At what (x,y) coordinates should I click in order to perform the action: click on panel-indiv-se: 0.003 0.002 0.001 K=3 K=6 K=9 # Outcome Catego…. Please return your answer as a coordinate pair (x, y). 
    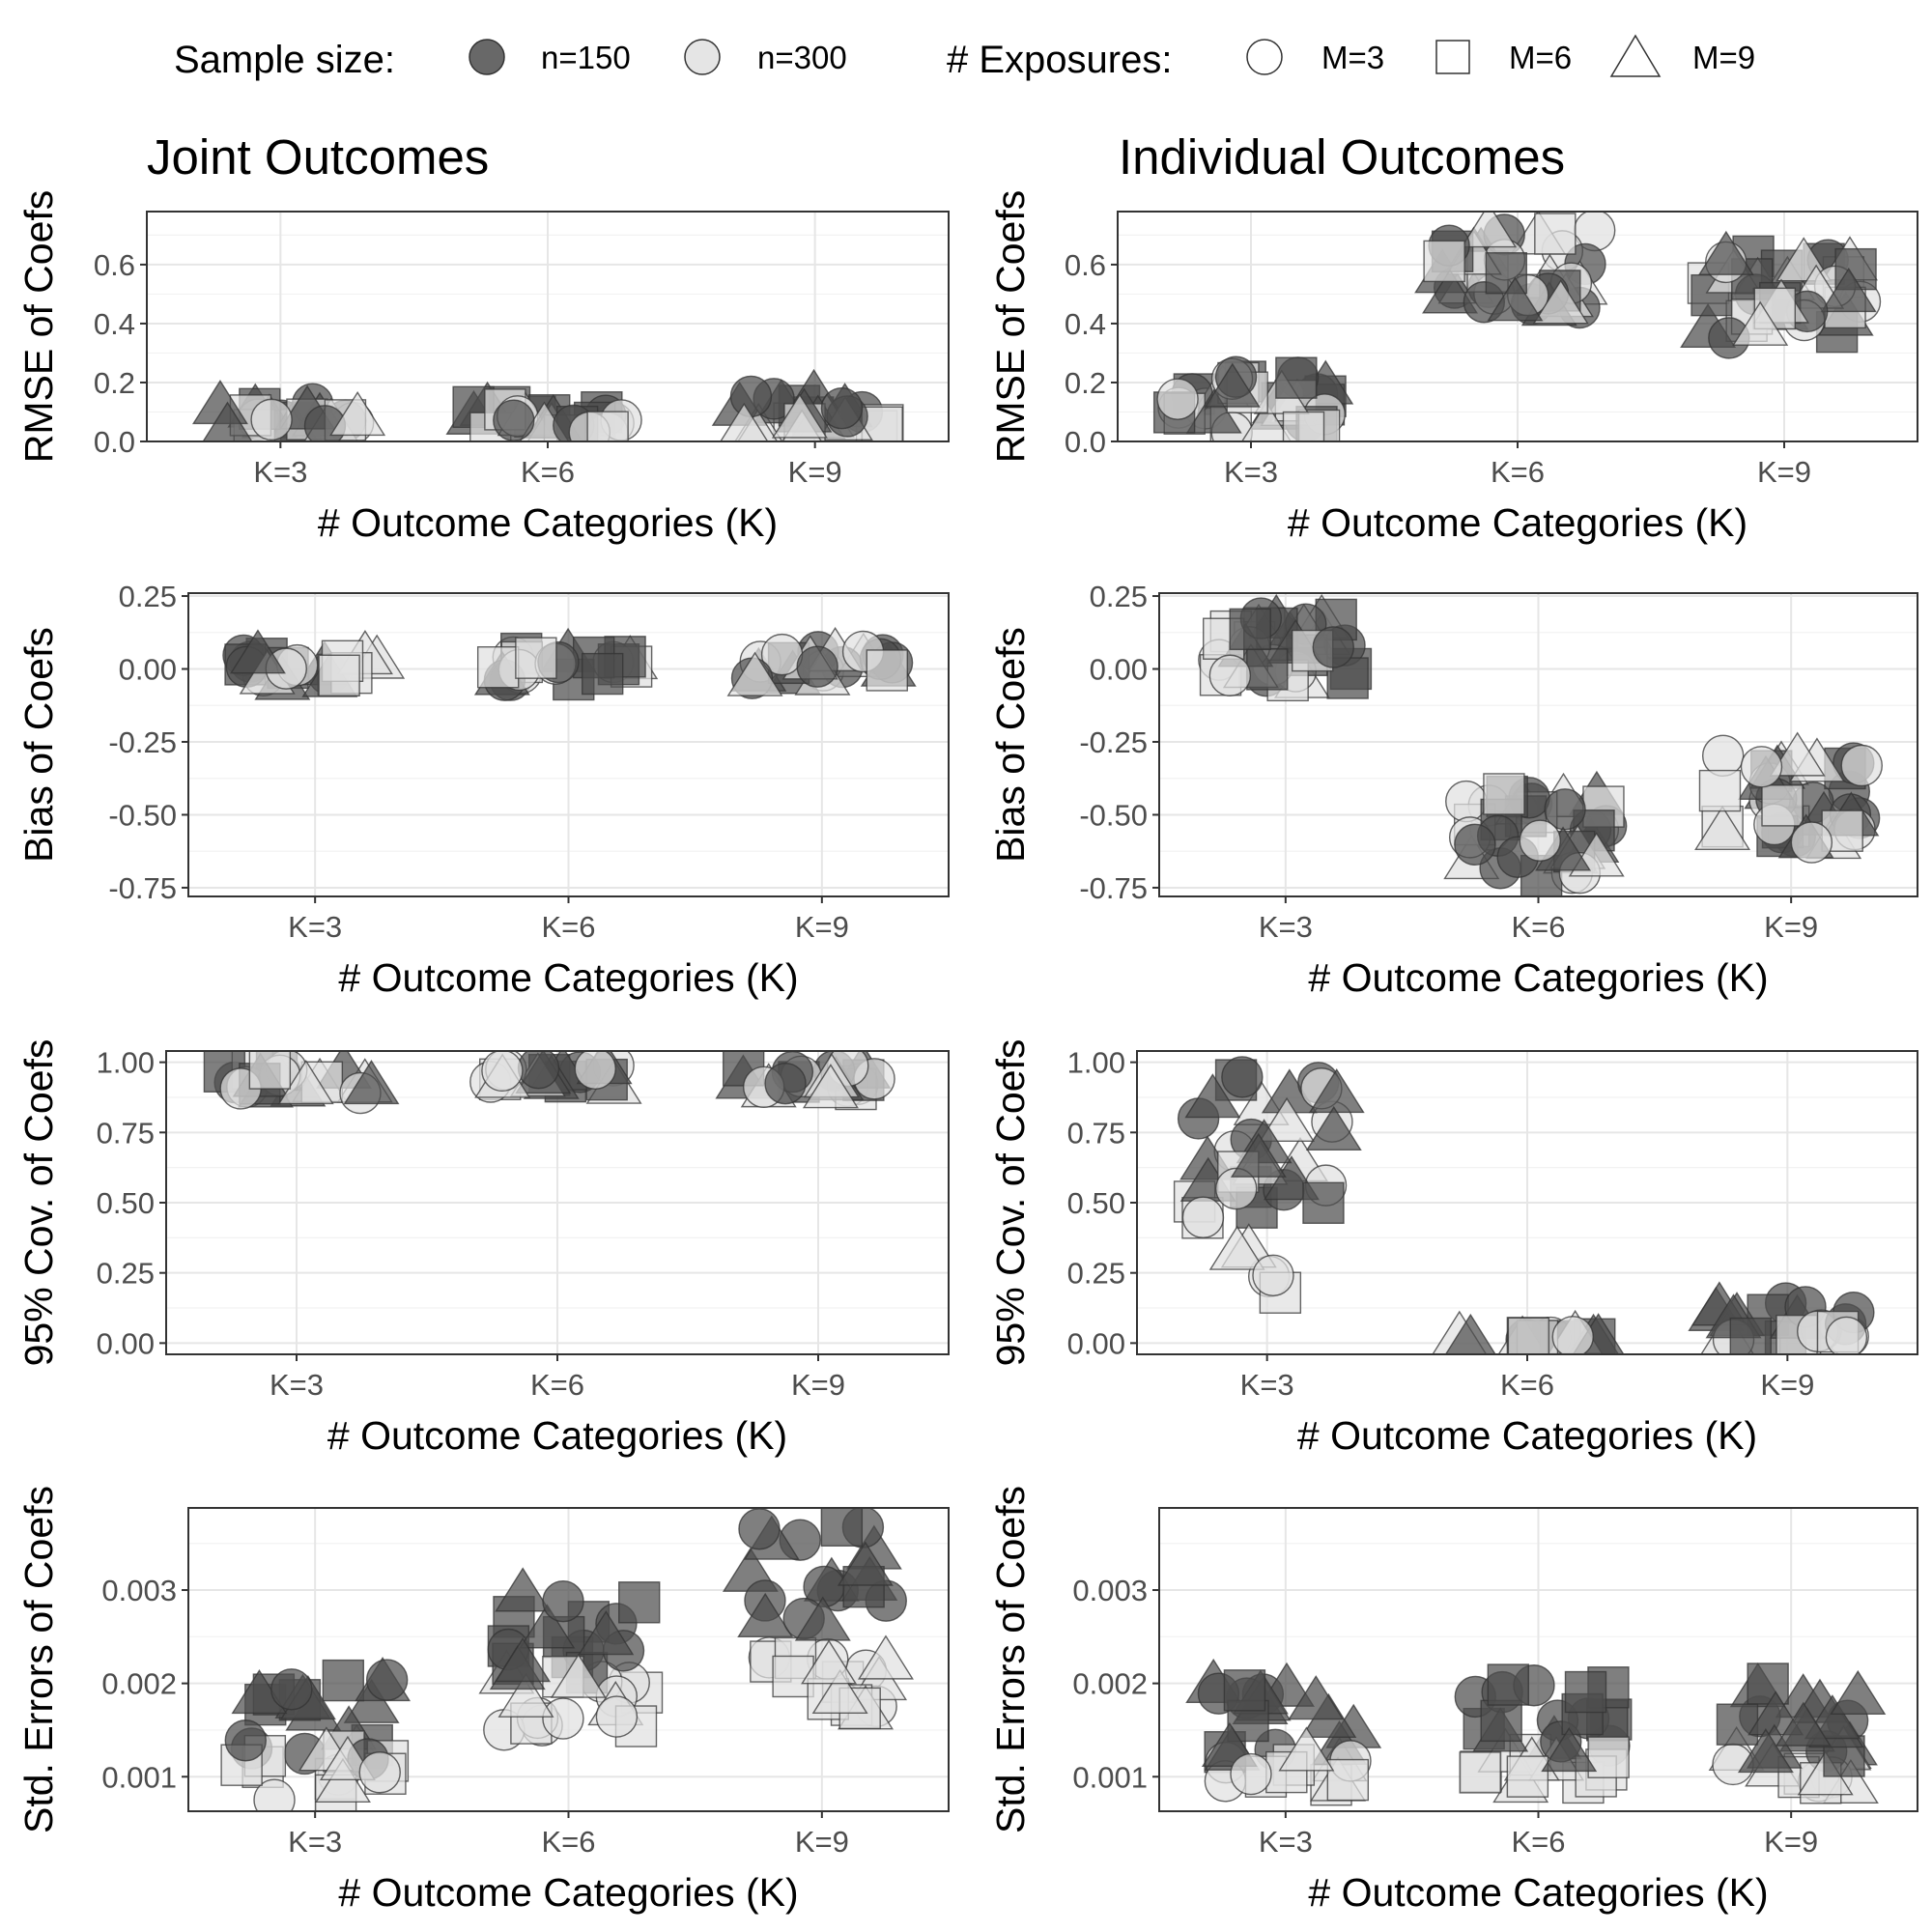
    Looking at the image, I should click on (1453, 1700).